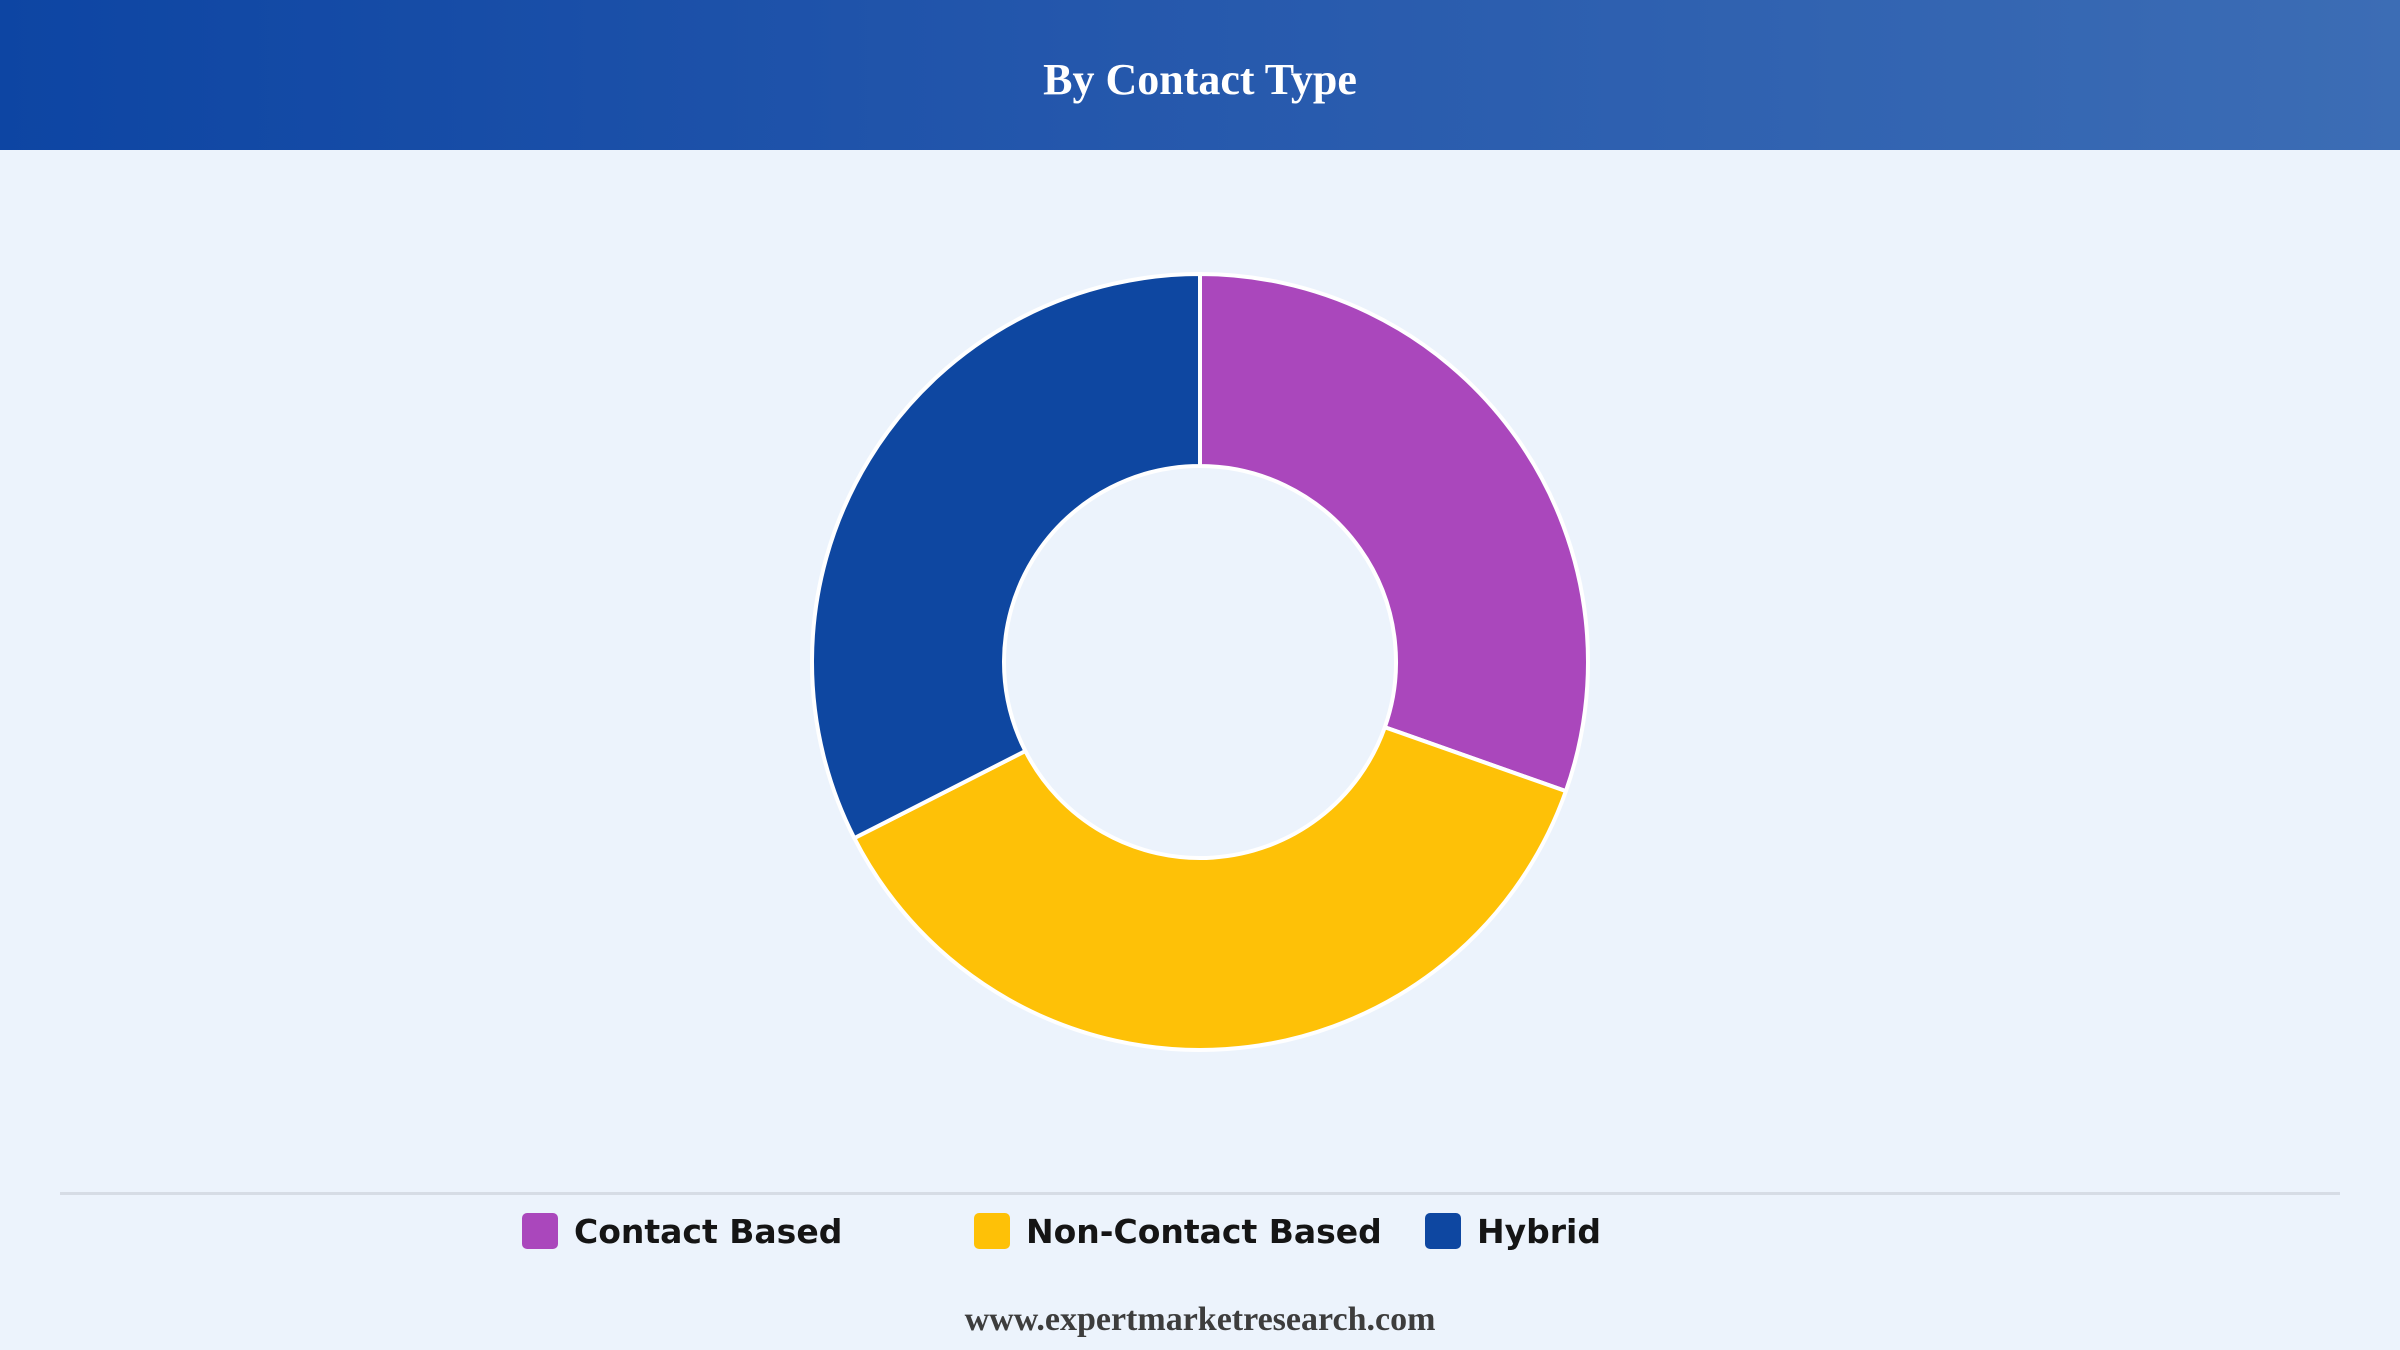 This screenshot has height=1350, width=2400. I want to click on legend-swatch-hybrid, so click(1443, 1231).